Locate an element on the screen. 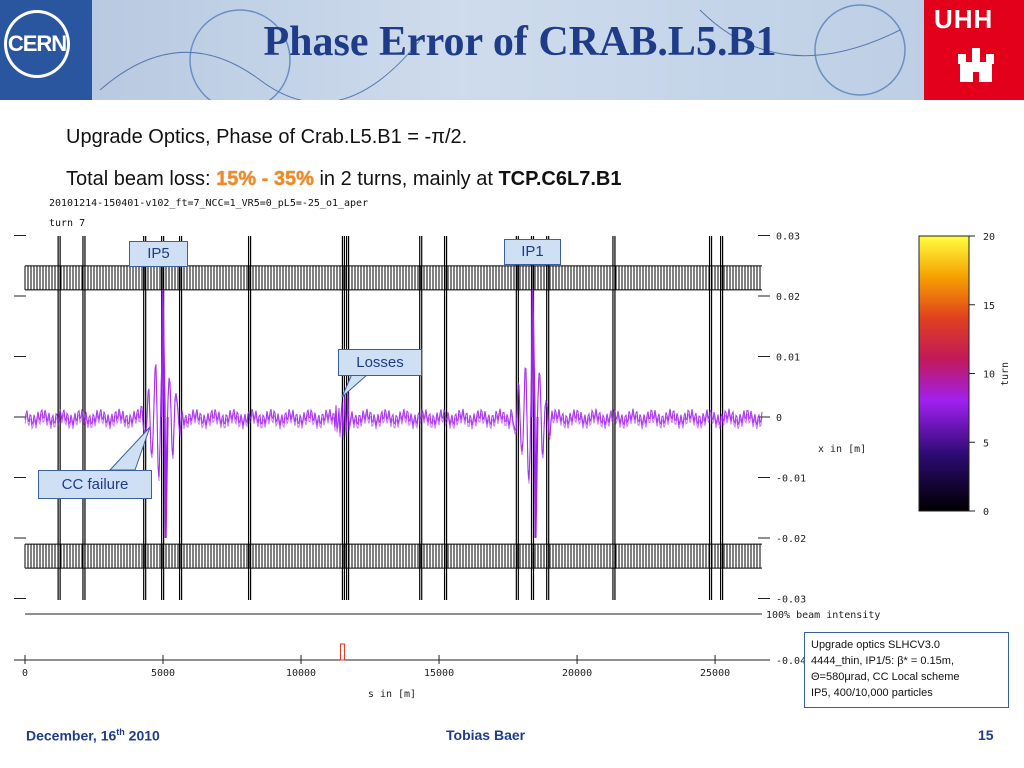 This screenshot has width=1024, height=768. x-tick-label: 10000 is located at coordinates (301, 673).